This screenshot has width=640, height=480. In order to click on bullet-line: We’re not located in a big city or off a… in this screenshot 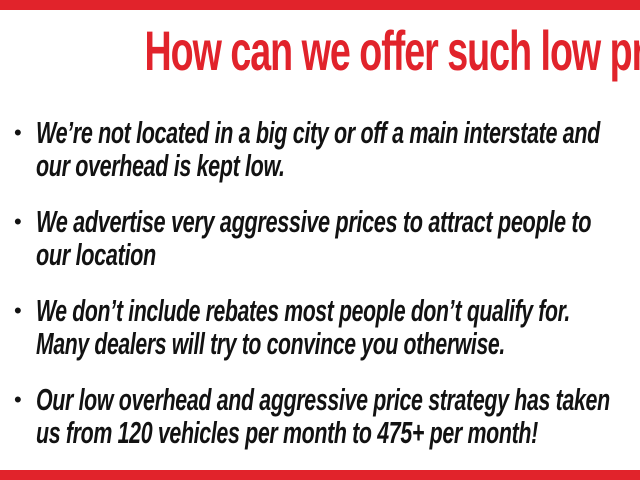, I will do `click(318, 132)`.